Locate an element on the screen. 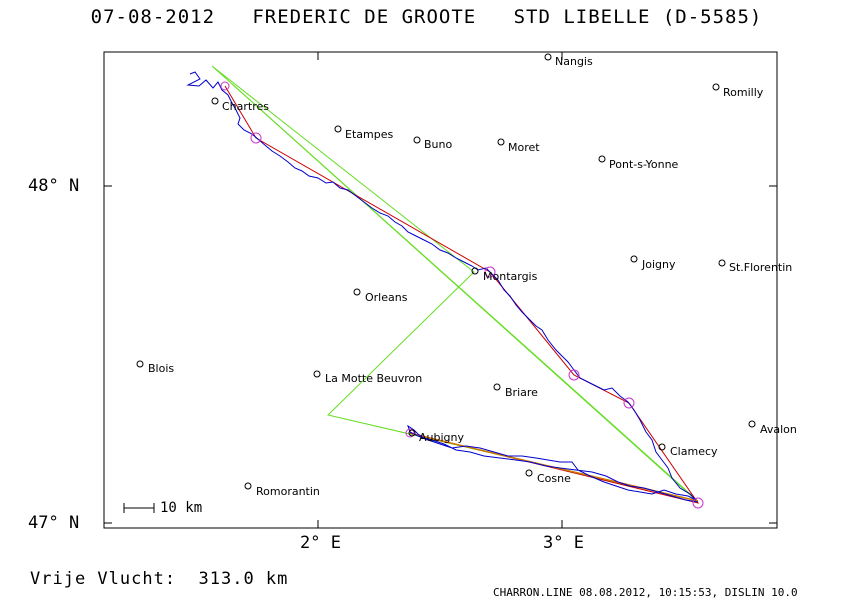  lon-label-3: 3° E is located at coordinates (563, 543).